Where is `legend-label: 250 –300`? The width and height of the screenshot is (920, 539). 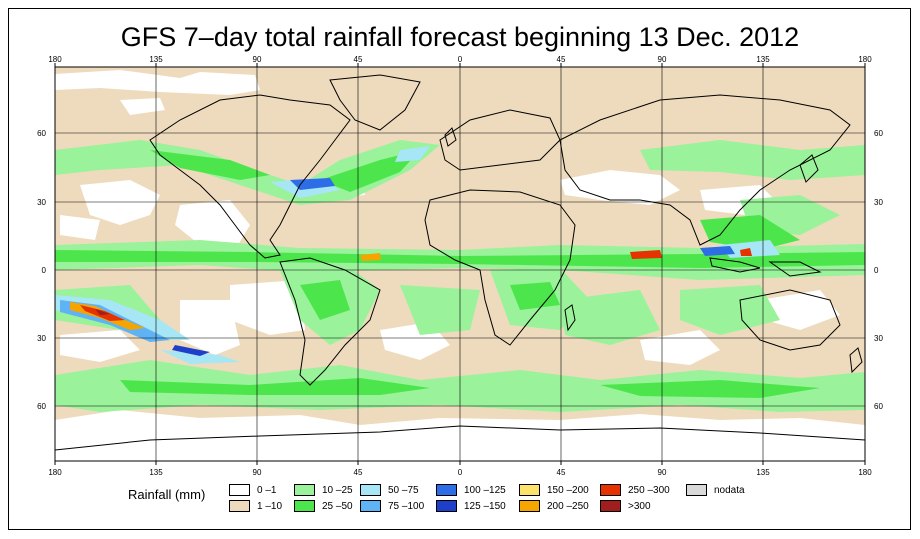 legend-label: 250 –300 is located at coordinates (649, 490).